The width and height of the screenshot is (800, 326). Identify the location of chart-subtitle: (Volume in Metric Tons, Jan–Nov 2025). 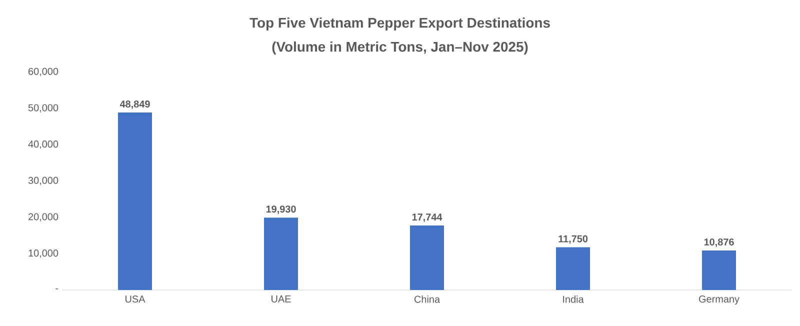
(400, 47).